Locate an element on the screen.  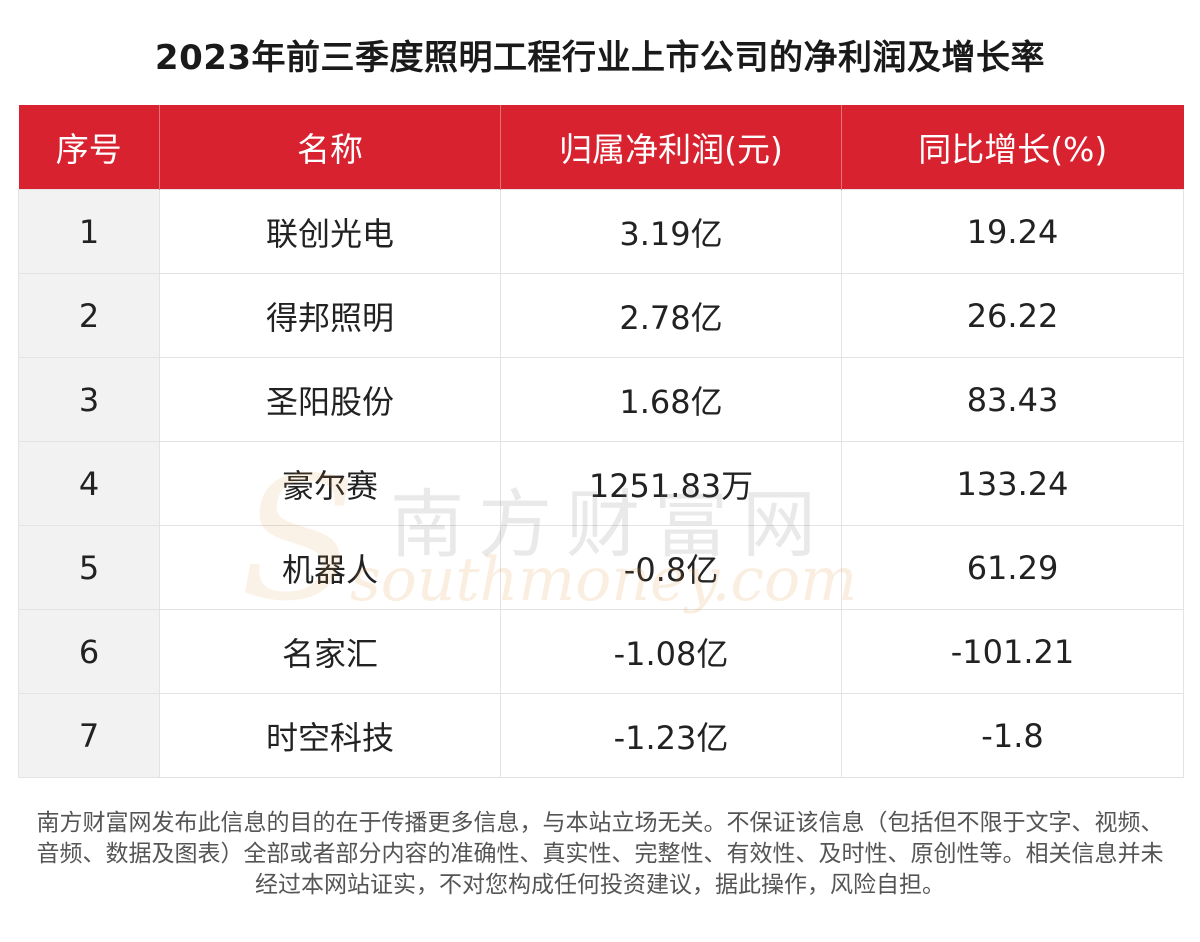
table-row: 1 联创光电 3.19亿 19.24 is located at coordinates (601, 231).